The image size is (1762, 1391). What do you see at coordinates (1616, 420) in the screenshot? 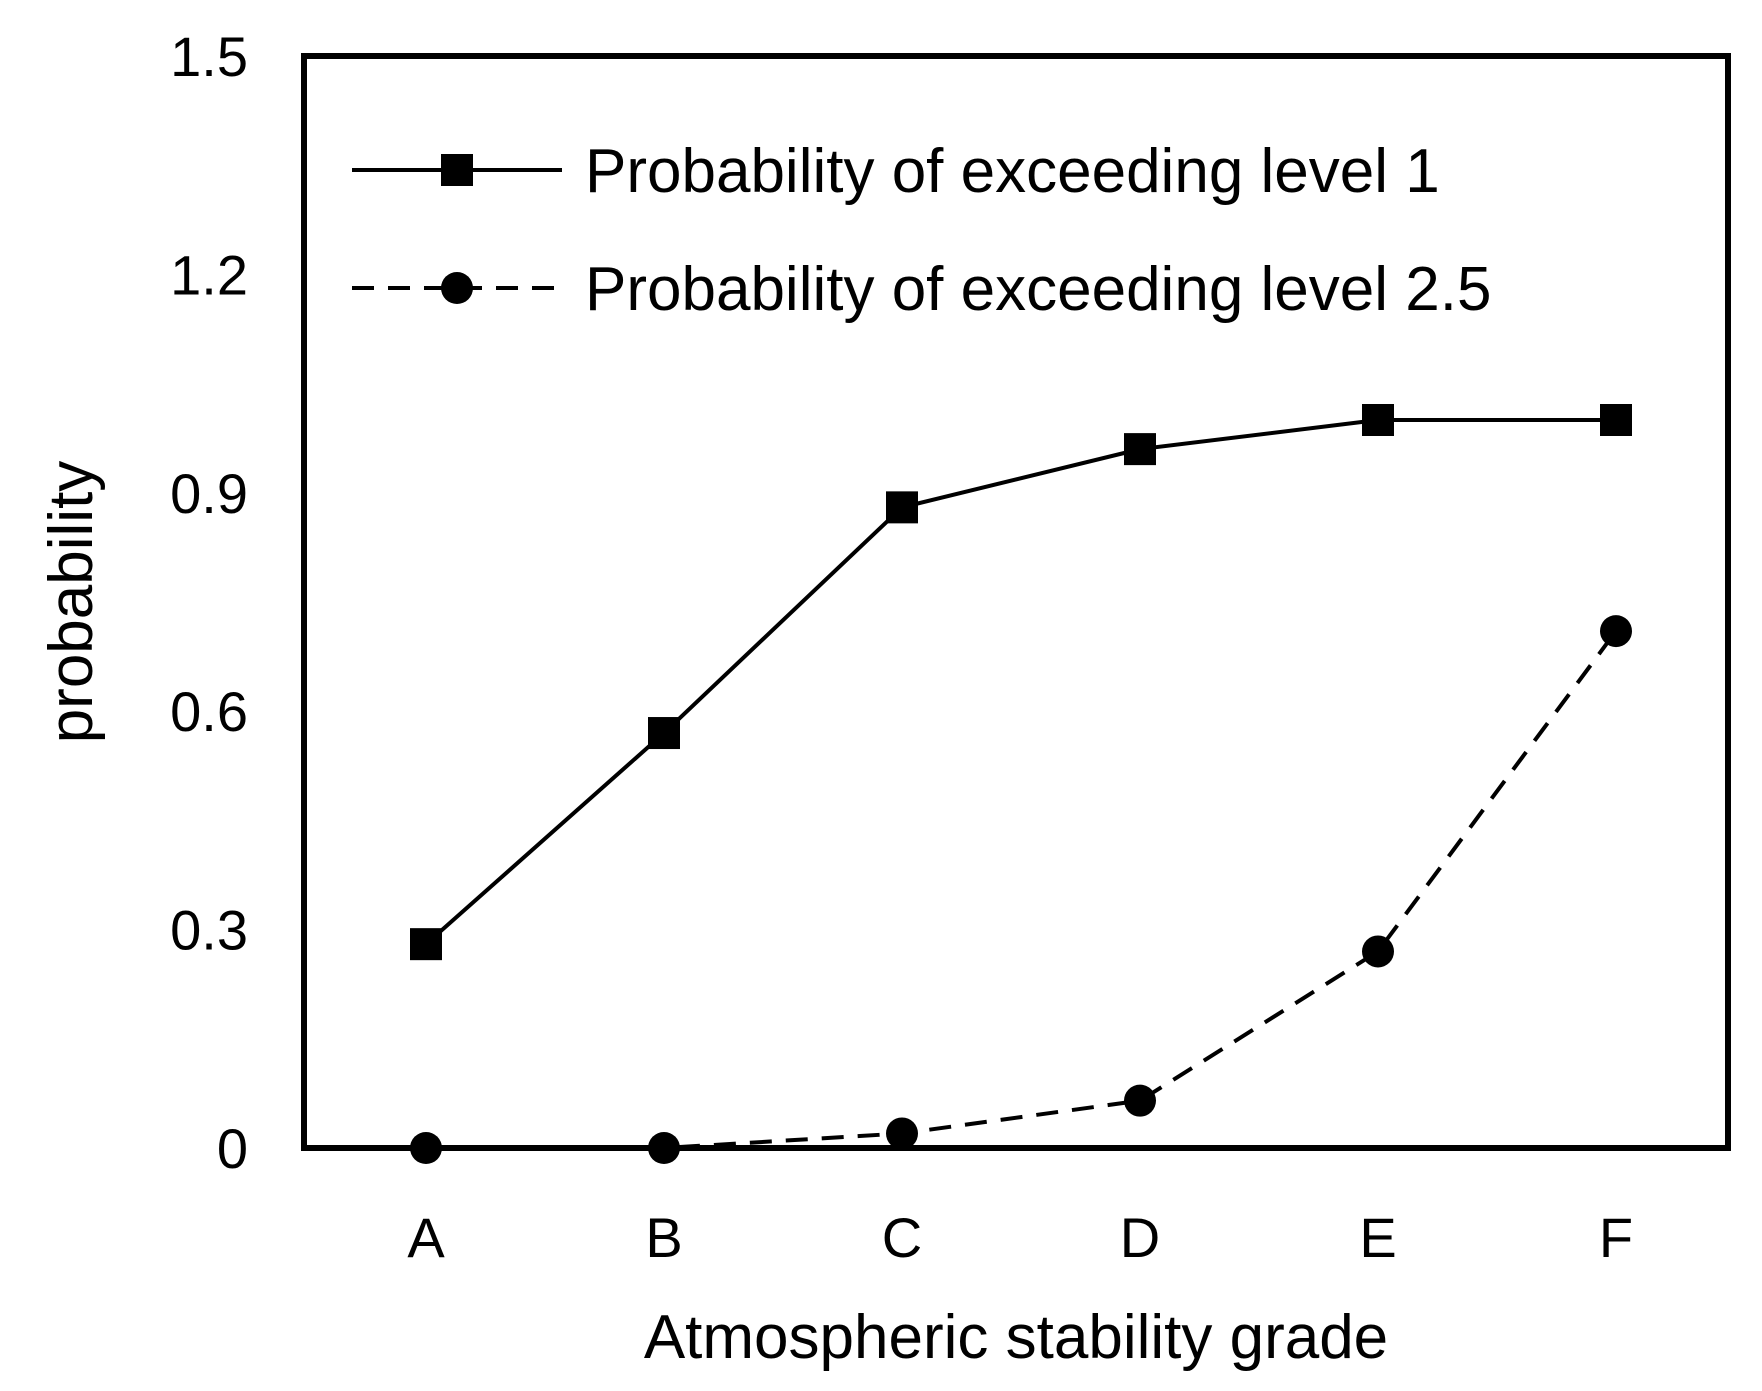
I see `series-1-point-F` at bounding box center [1616, 420].